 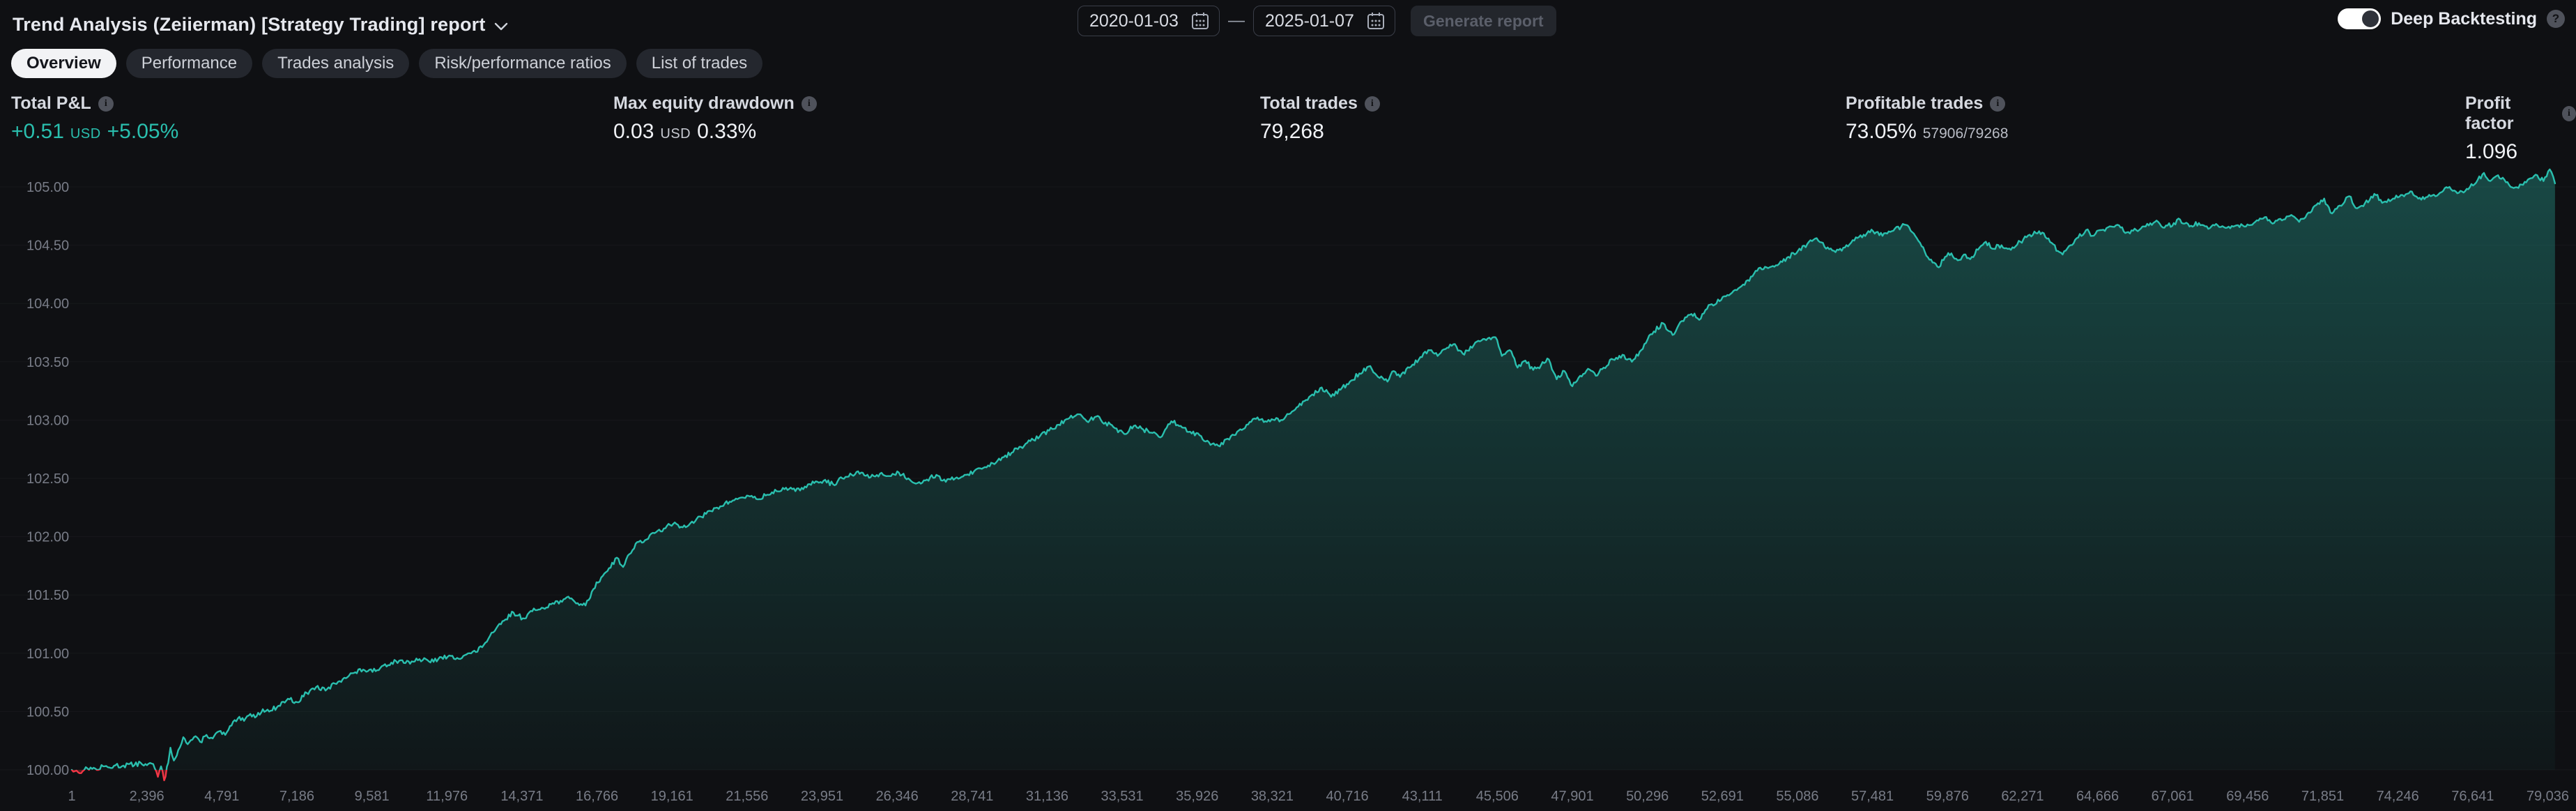 I want to click on chevron-down-icon, so click(x=500, y=26).